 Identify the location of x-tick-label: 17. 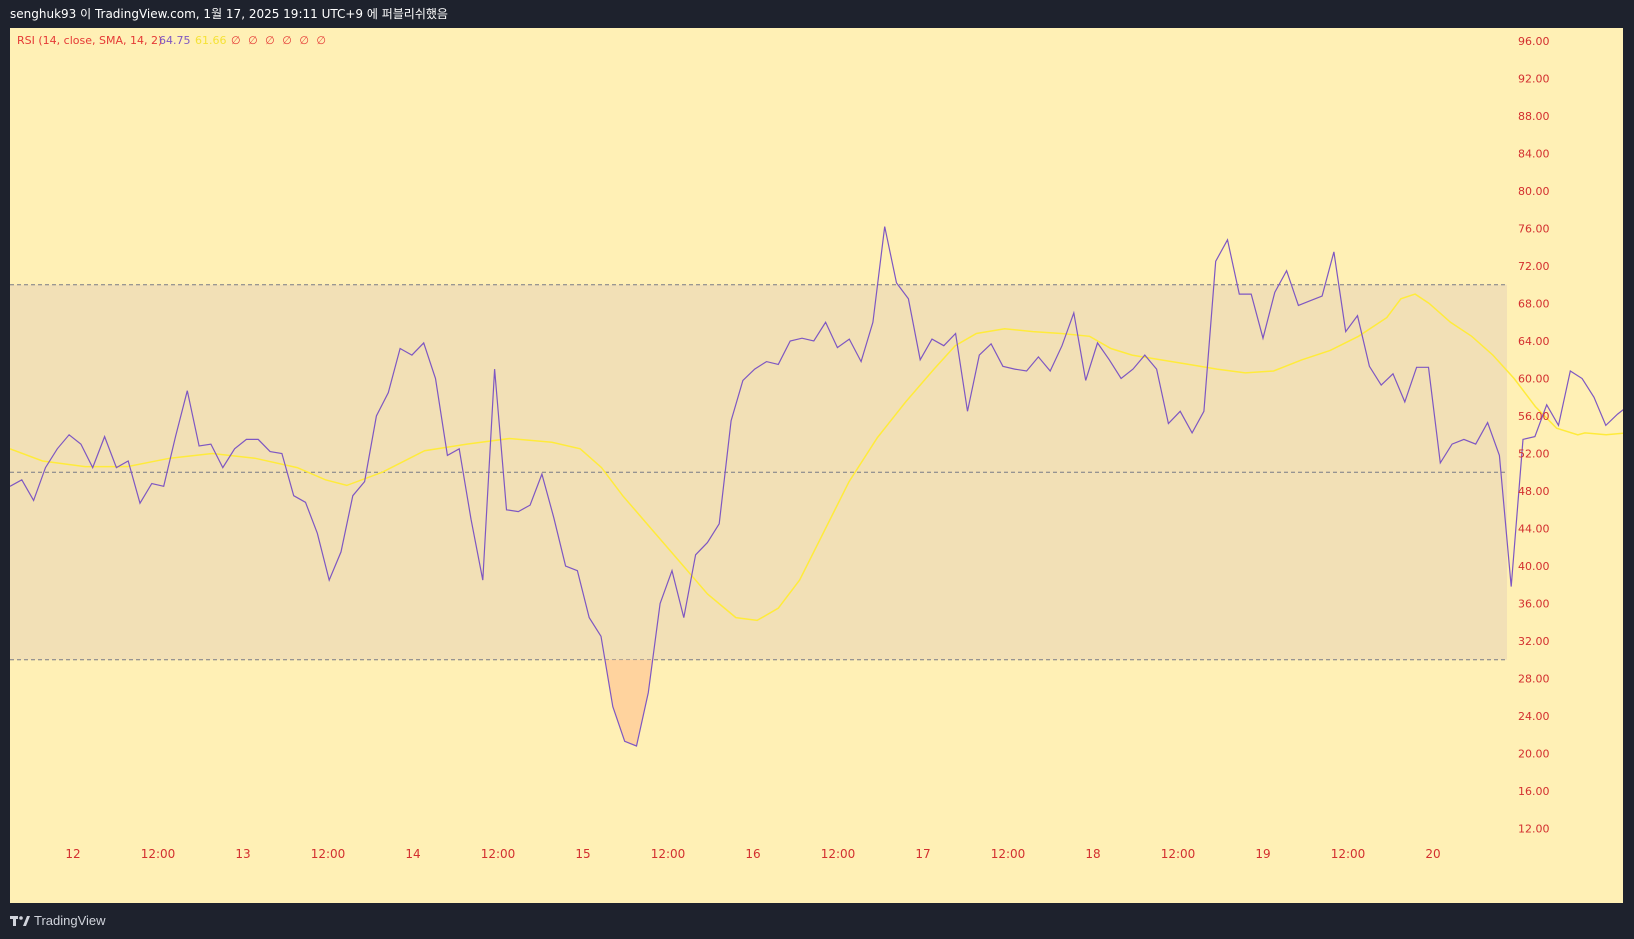
(922, 854).